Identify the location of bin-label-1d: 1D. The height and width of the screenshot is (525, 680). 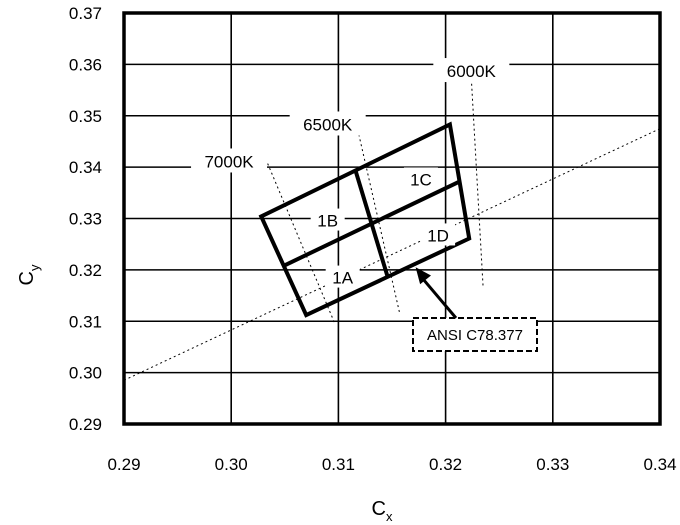
(438, 235).